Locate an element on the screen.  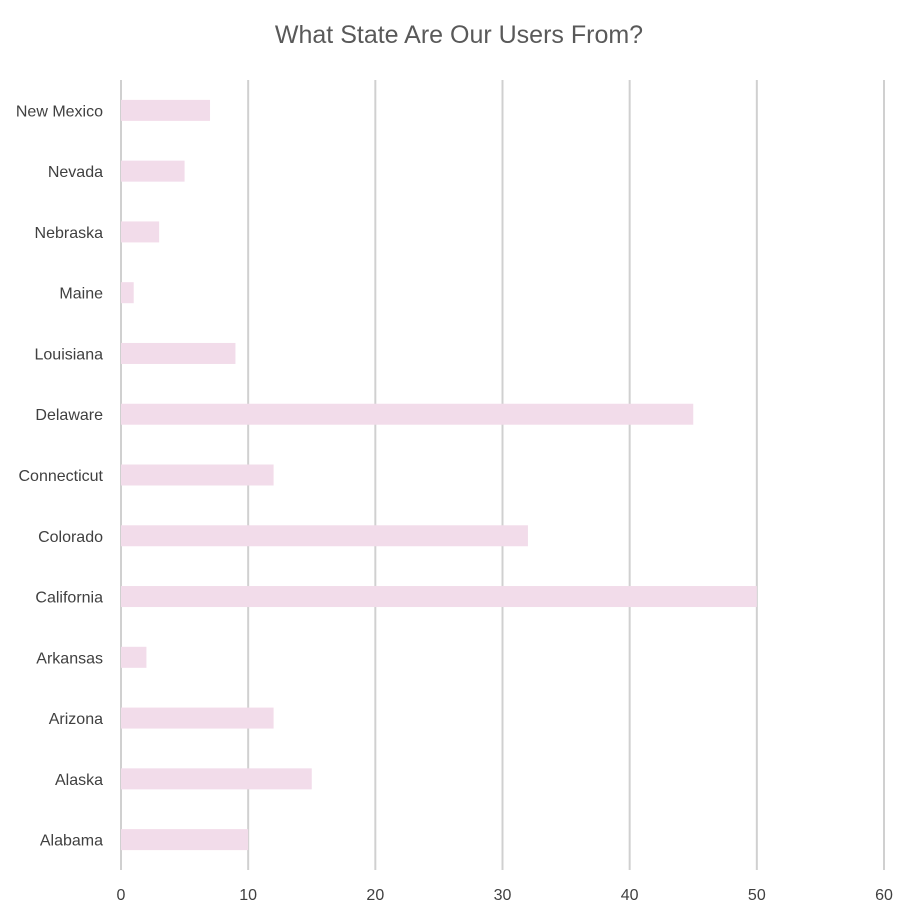
x-axis-tick-labels: 0 10 20 30 40 50 60 is located at coordinates (505, 895).